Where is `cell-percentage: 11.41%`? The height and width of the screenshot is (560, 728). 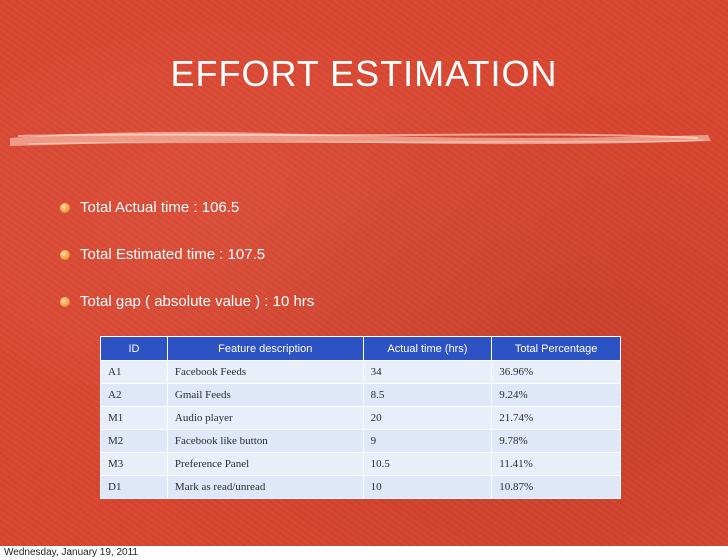
cell-percentage: 11.41% is located at coordinates (556, 464).